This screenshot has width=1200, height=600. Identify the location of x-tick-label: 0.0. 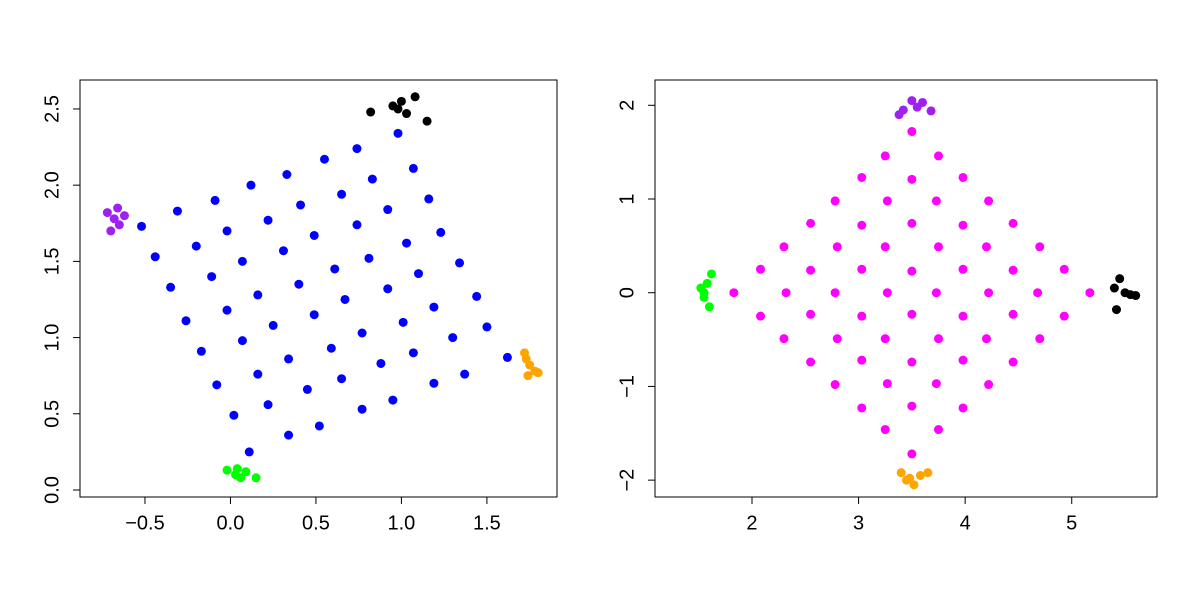
(231, 523).